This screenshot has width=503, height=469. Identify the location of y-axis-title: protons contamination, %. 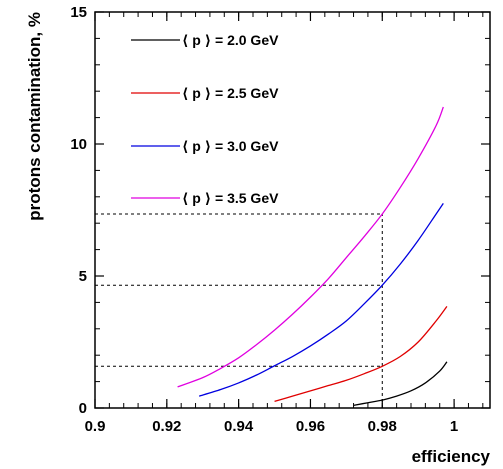
(34, 116).